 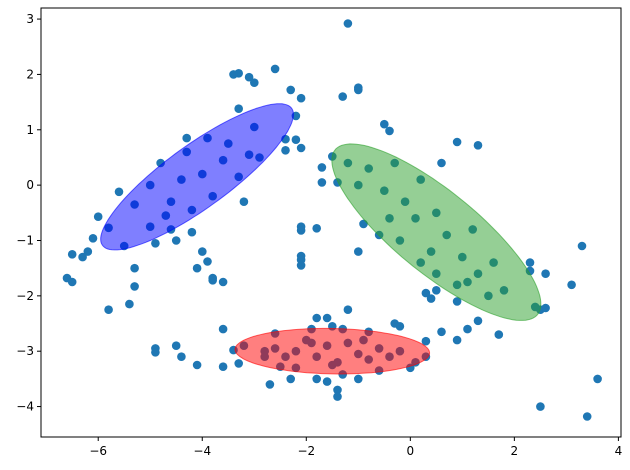 I want to click on x-tick-label-1: −4, so click(x=202, y=451).